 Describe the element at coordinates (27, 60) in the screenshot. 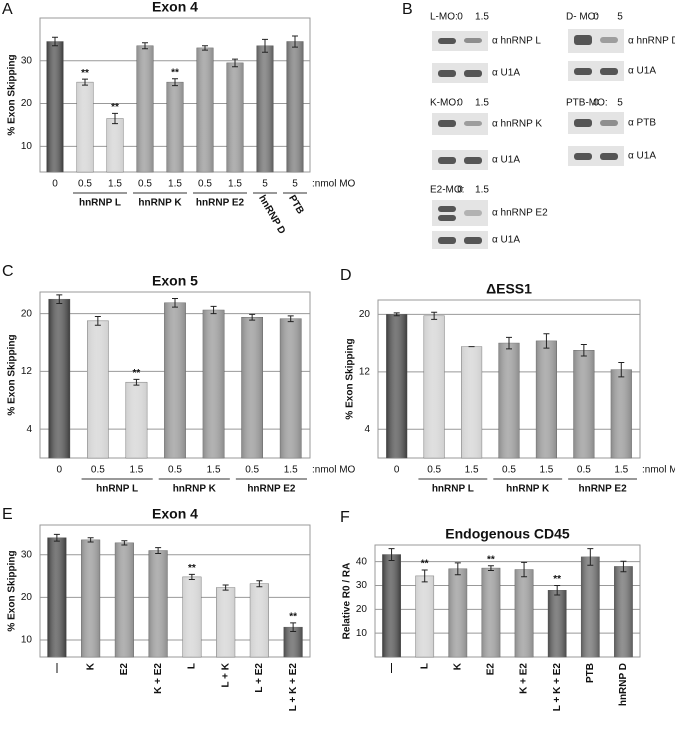

I see `y-tick-label: 30` at that location.